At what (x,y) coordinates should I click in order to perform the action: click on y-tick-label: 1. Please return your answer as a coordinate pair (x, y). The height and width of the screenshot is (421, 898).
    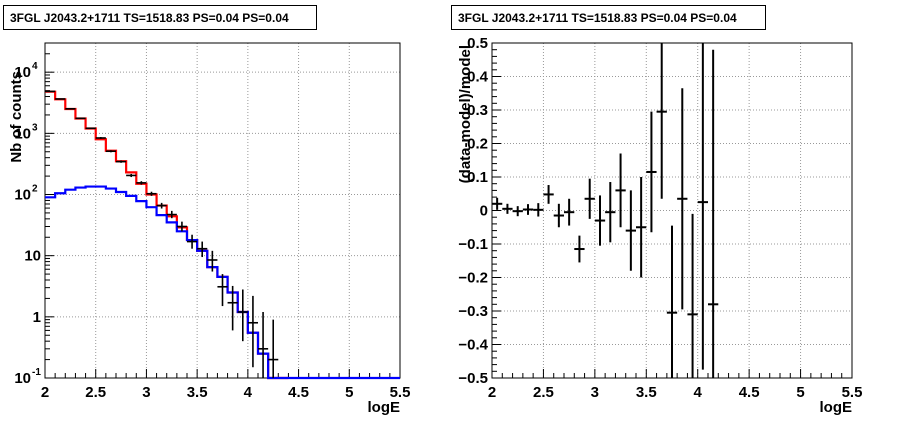
    Looking at the image, I should click on (37, 317).